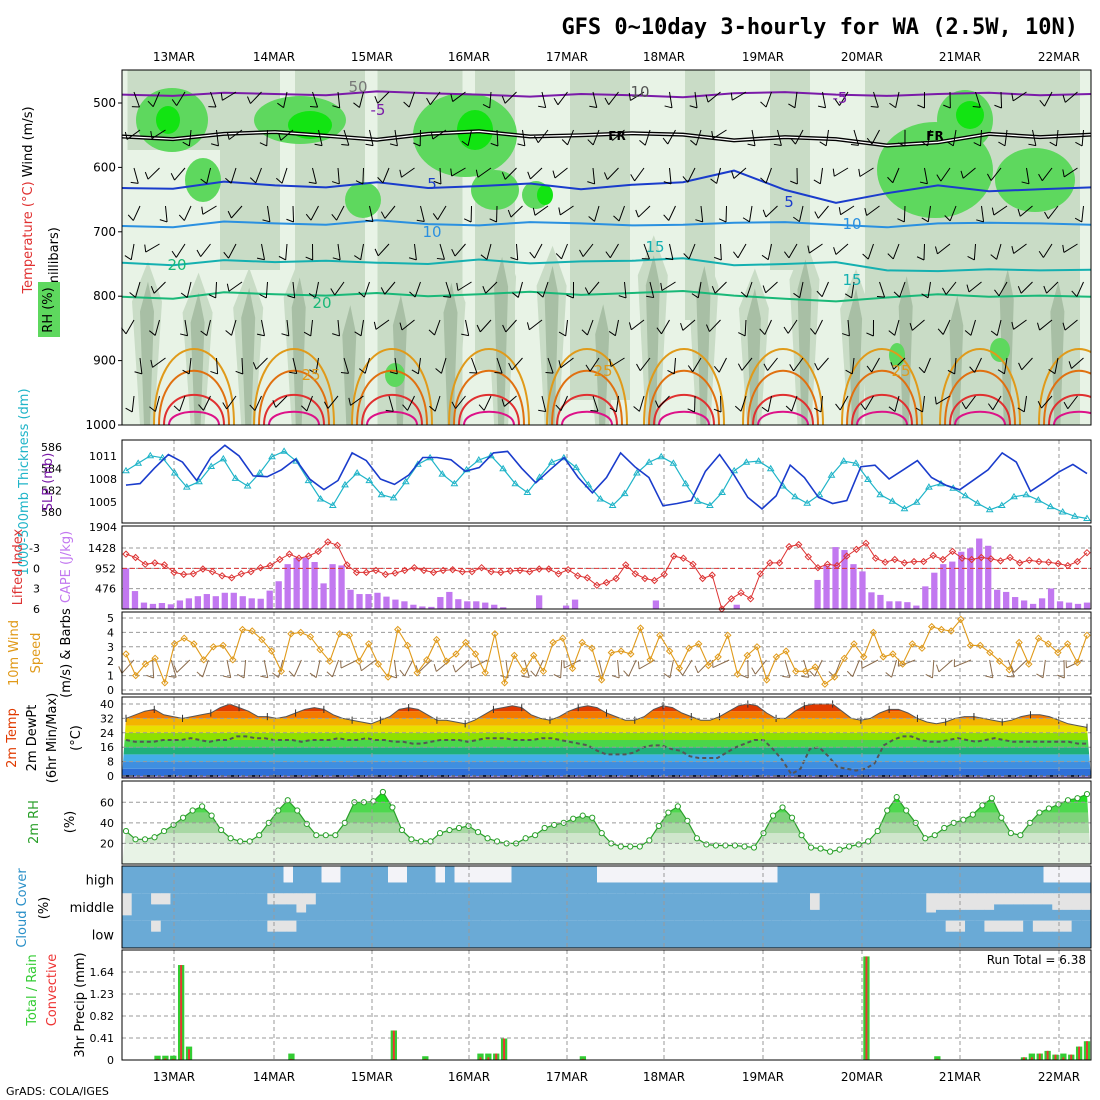  Describe the element at coordinates (1039, 326) in the screenshot. I see `ua-wind-barb-36-6-flag` at that location.